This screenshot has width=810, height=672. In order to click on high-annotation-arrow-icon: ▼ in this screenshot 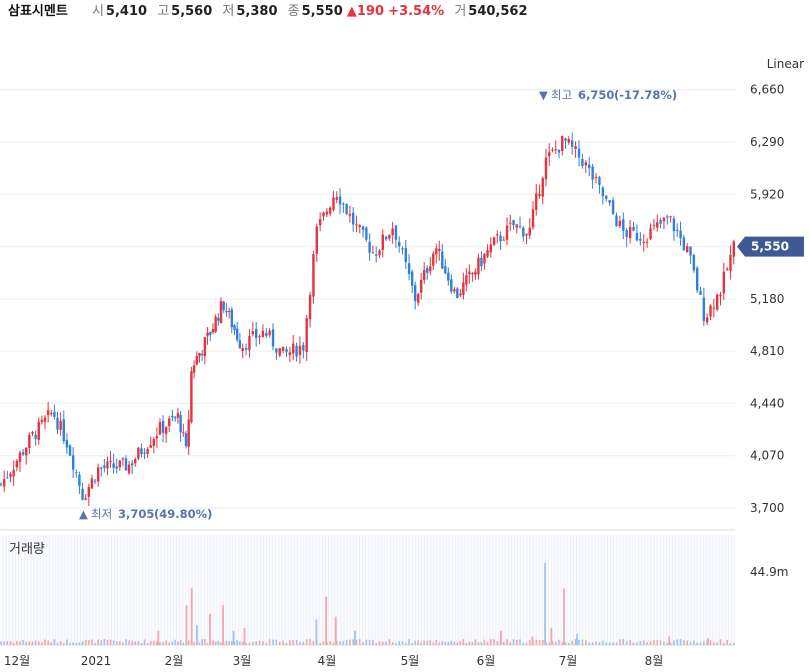, I will do `click(543, 95)`.